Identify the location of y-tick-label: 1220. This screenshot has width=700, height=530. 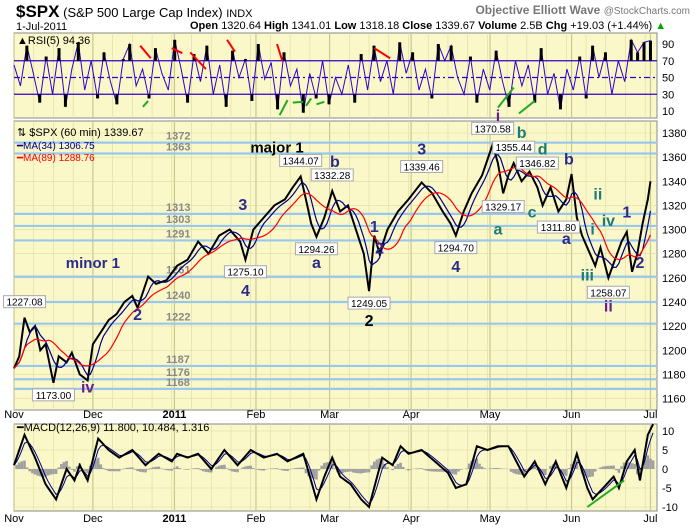
(674, 327).